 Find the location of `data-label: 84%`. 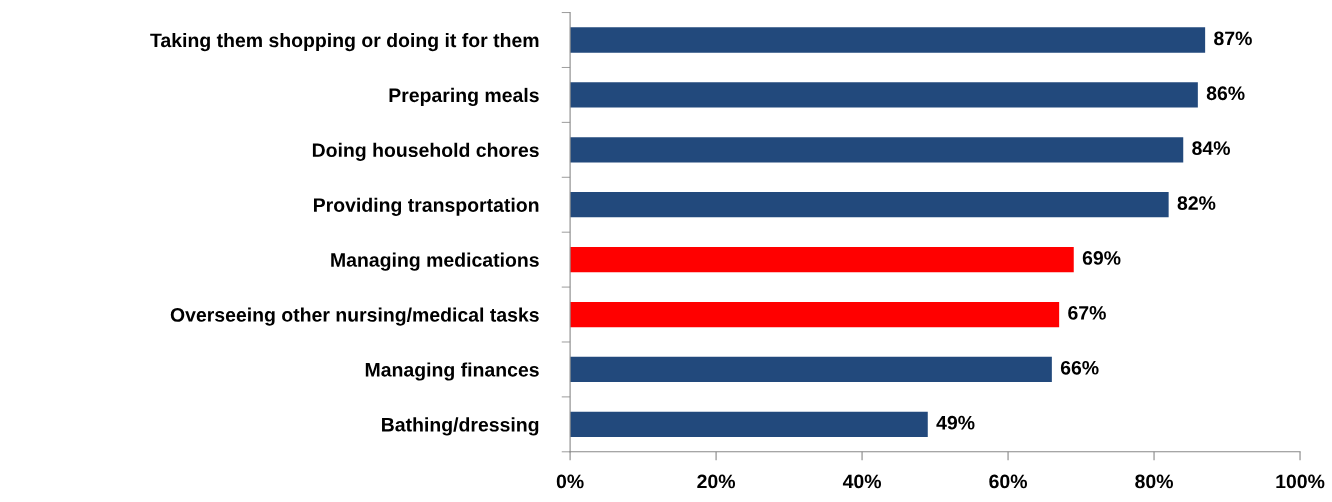

data-label: 84% is located at coordinates (1211, 148).